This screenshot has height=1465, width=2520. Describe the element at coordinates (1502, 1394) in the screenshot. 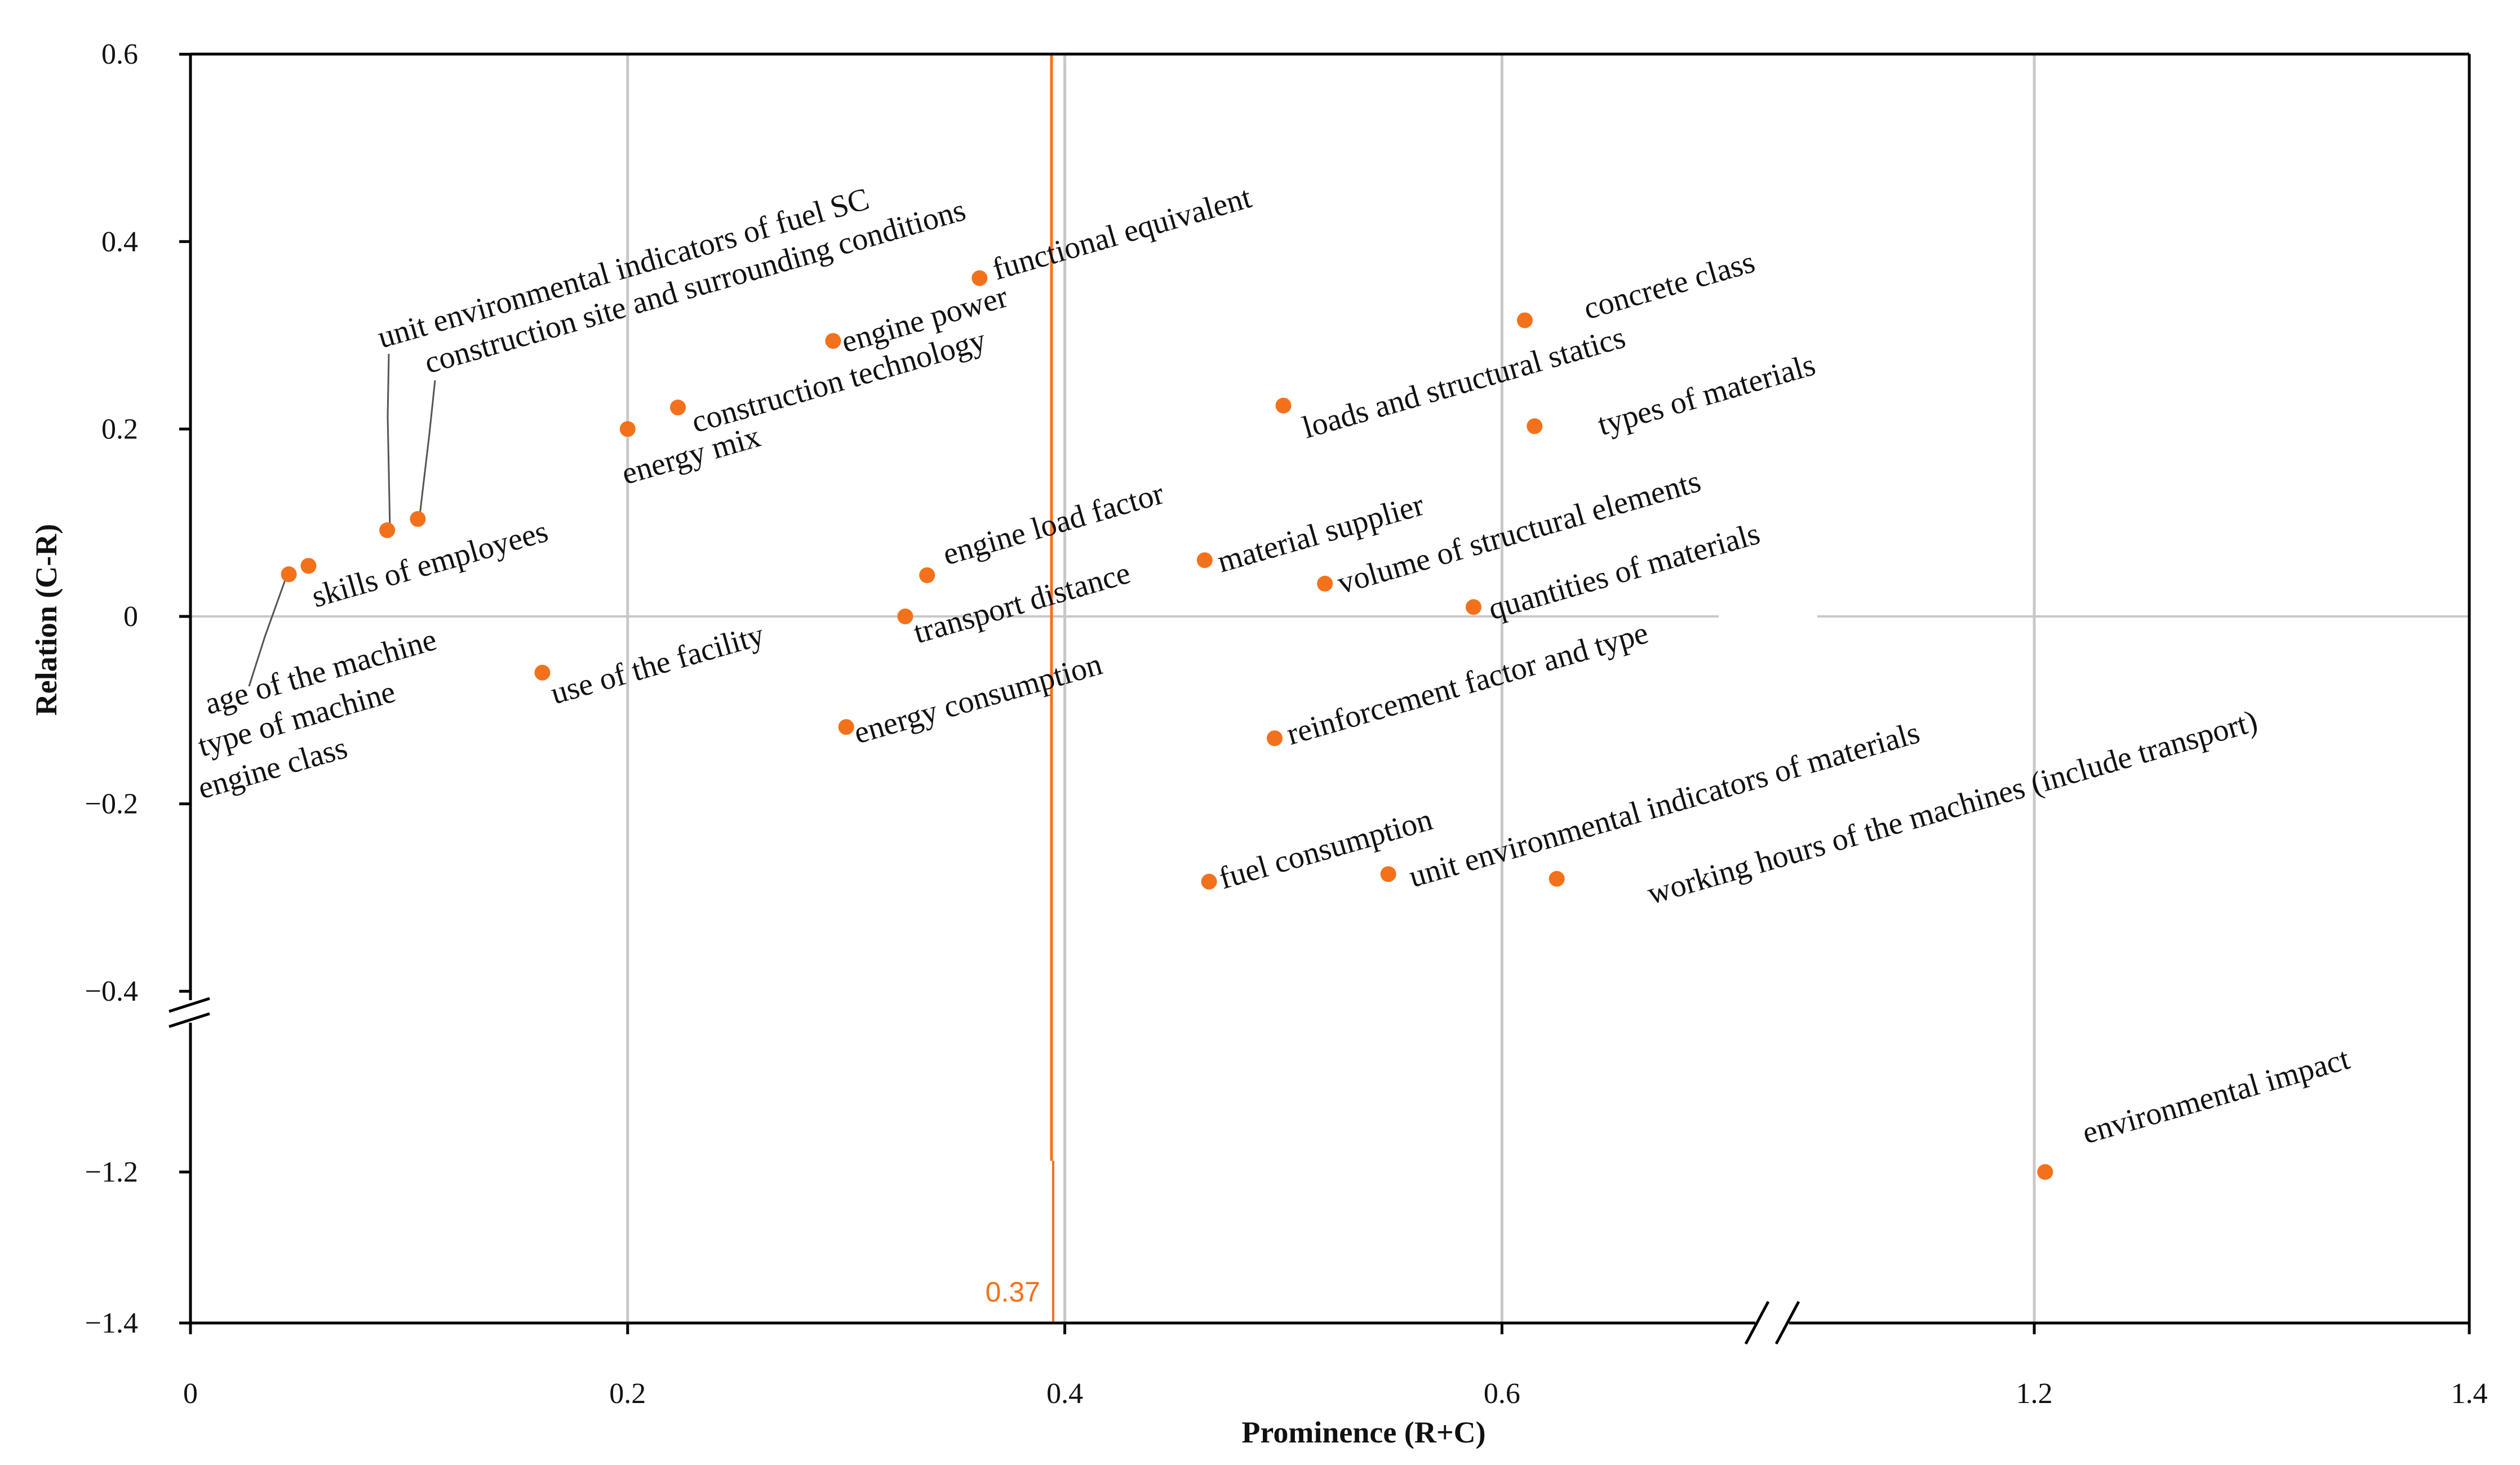

I see `x-tick-label: 0.6` at that location.